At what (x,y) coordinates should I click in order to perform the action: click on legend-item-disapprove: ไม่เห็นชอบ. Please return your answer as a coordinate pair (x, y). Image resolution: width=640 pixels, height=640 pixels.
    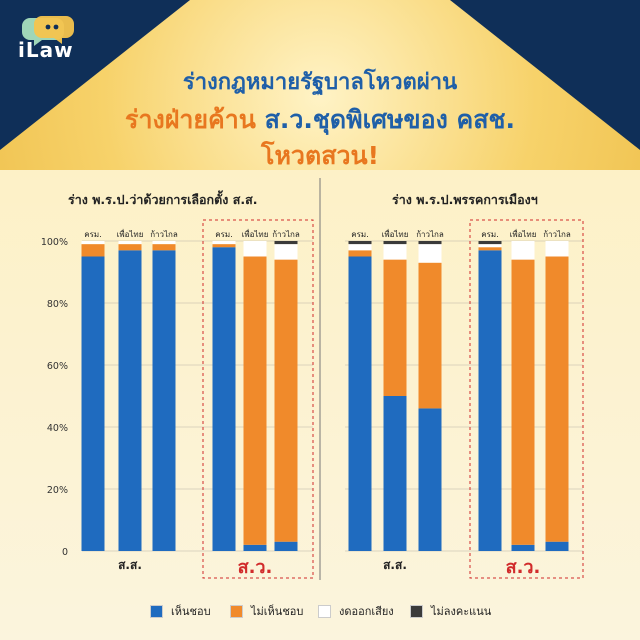
    Looking at the image, I should click on (266, 611).